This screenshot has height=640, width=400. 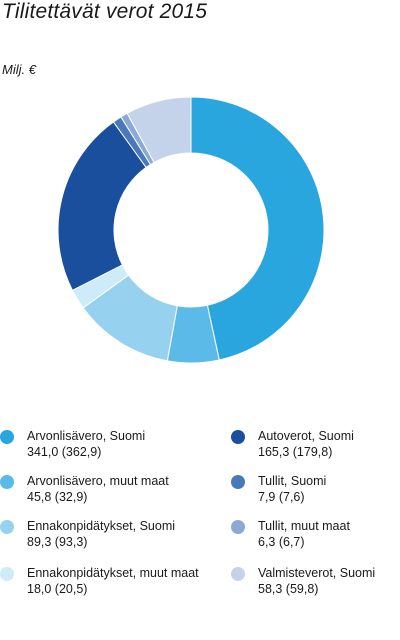 I want to click on legend-label: Tullit, Suomi, so click(x=292, y=481).